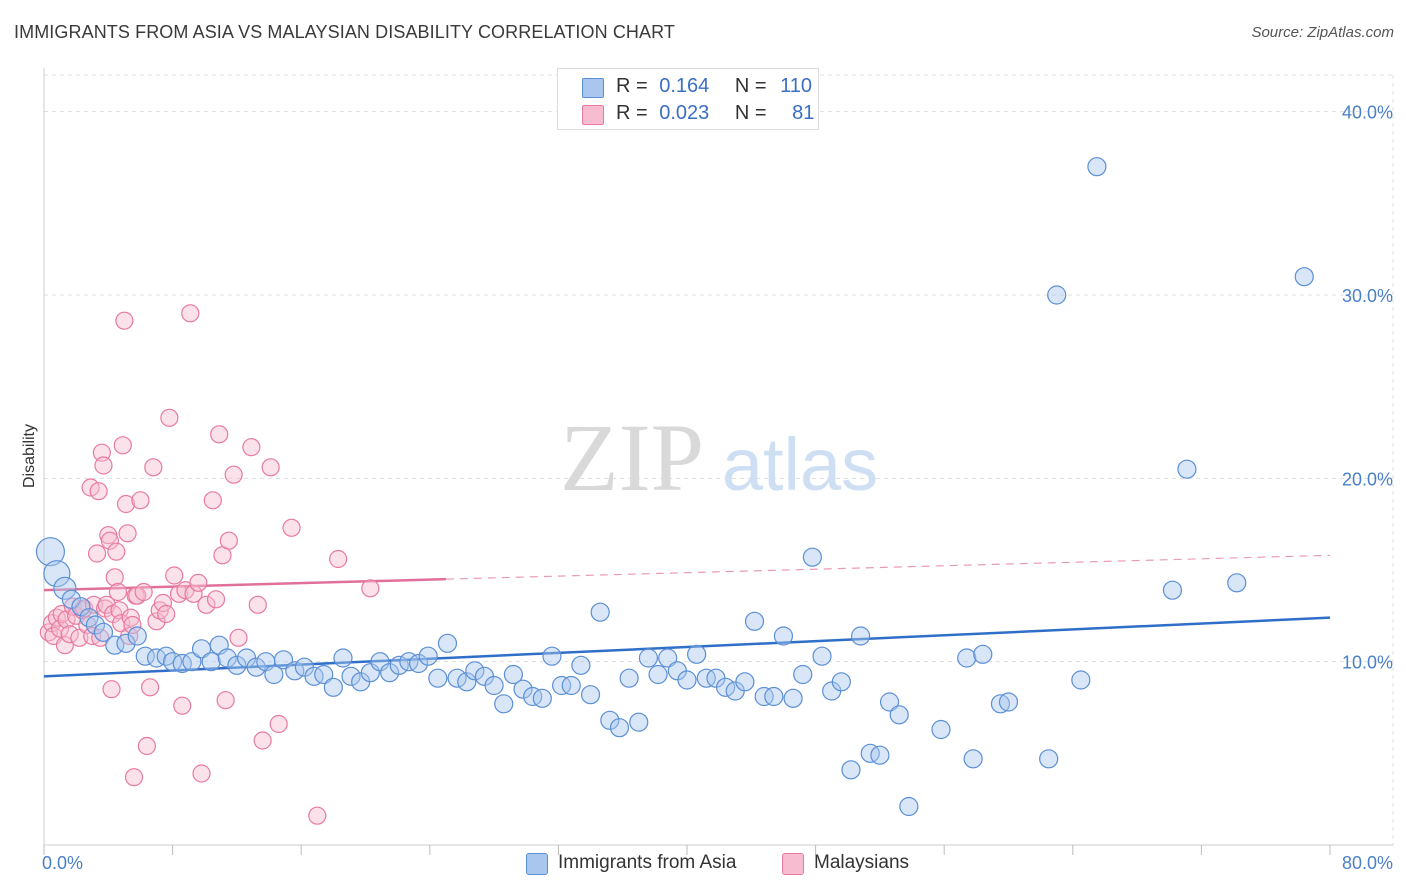  Describe the element at coordinates (1367, 663) in the screenshot. I see `y-tick-label: 10.0%` at that location.